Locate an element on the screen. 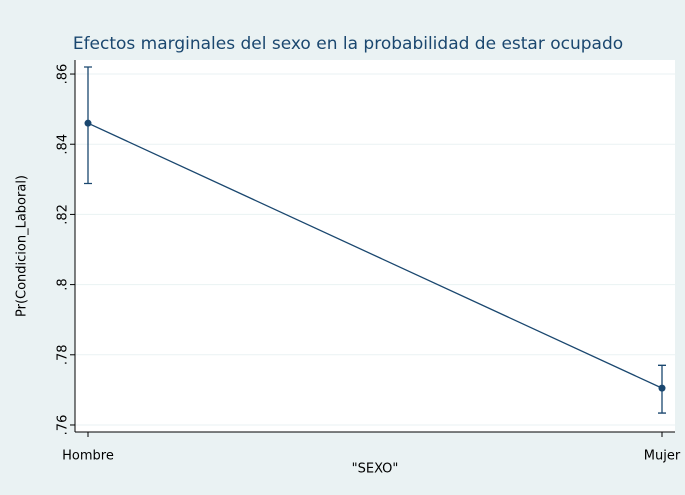 This screenshot has height=495, width=685. y-tick-label: .82 is located at coordinates (63, 214).